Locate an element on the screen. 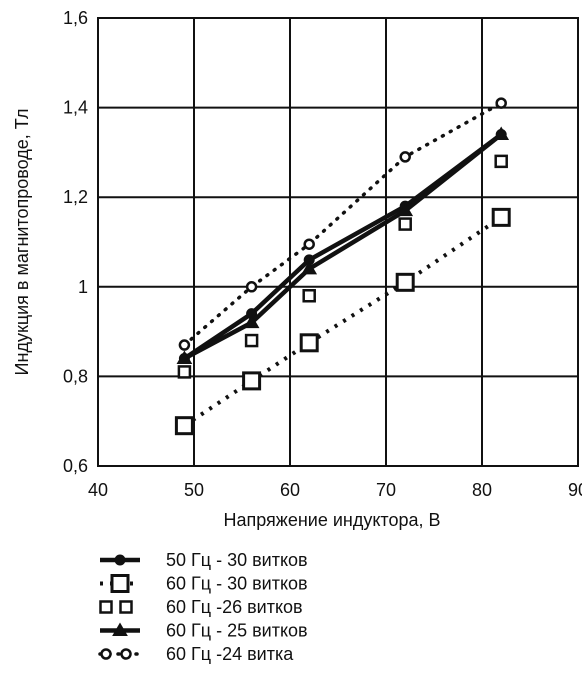 The height and width of the screenshot is (683, 582). y-tick-label: 1,4 is located at coordinates (75, 108).